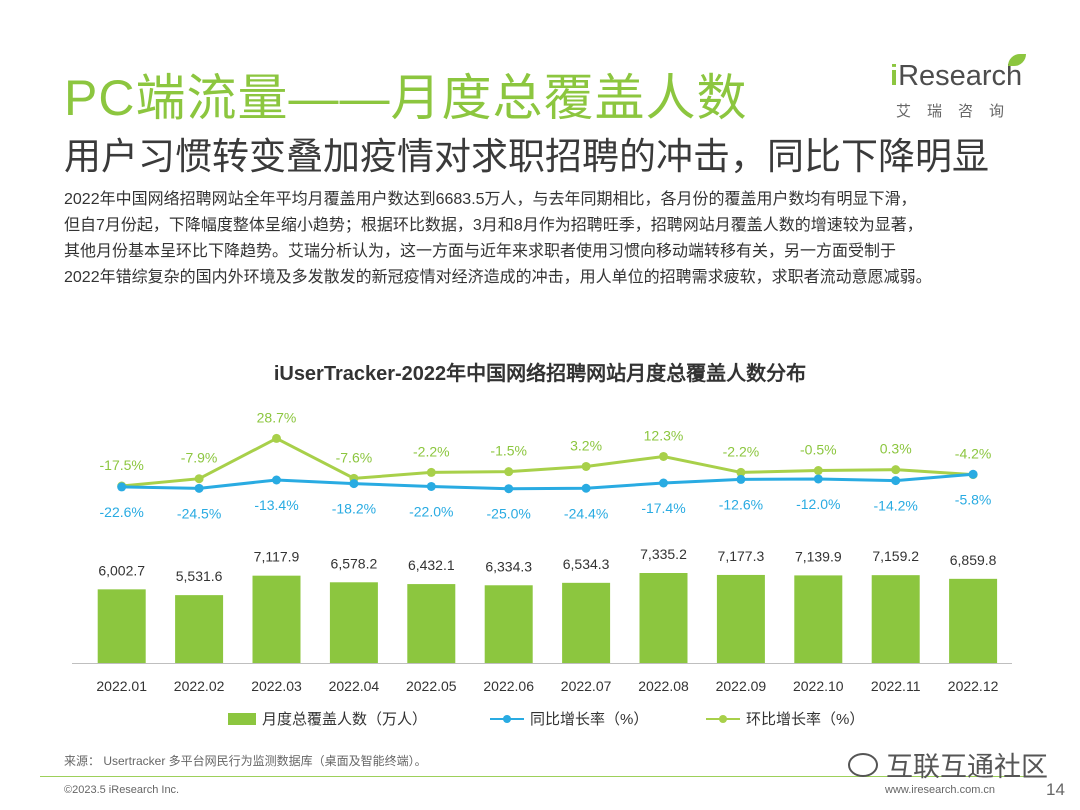  I want to click on yoy-data-label: -12.6%, so click(741, 504).